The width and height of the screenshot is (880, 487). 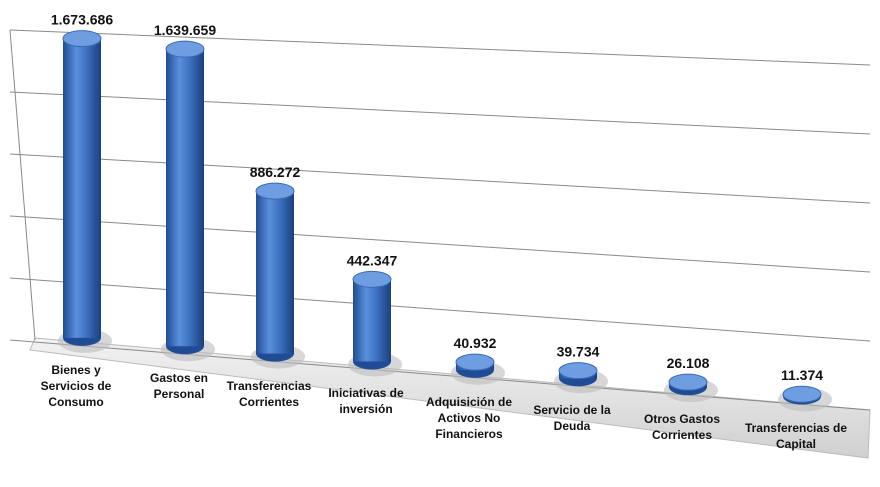 What do you see at coordinates (578, 352) in the screenshot?
I see `value-label: 39.734` at bounding box center [578, 352].